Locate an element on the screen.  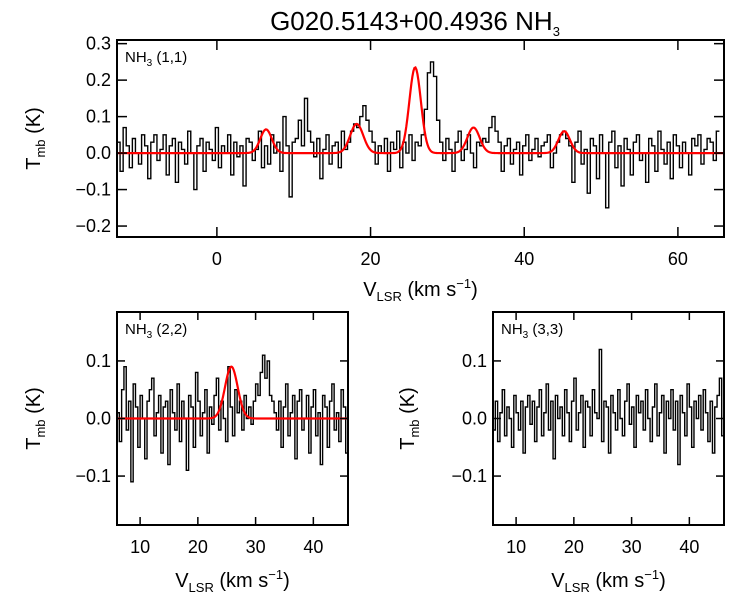
ylabel-nh3-33-rest: (K) is located at coordinates (408, 403).